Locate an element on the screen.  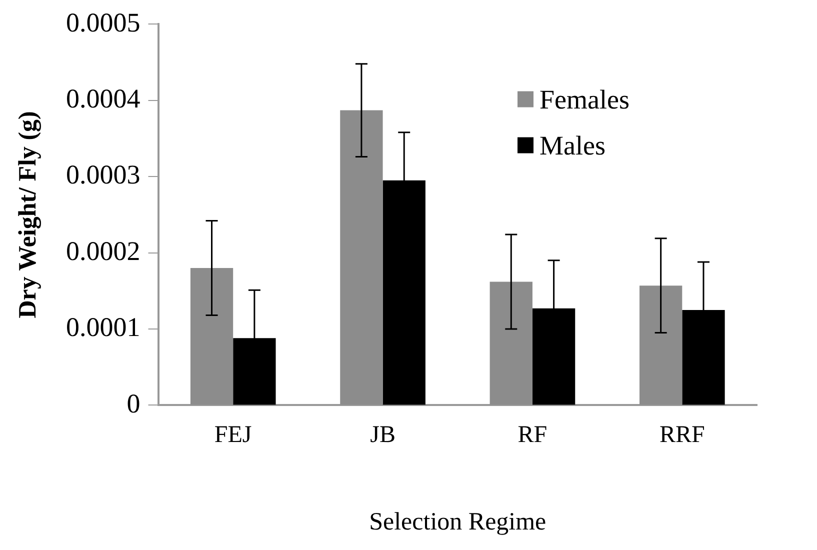
y-tick-label: 0.0004 is located at coordinates (103, 98).